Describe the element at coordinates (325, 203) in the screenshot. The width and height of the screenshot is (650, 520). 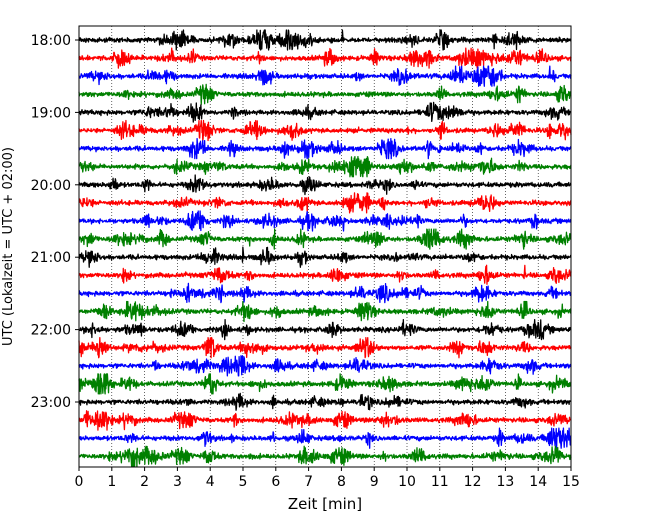
I see `trace-2015` at that location.